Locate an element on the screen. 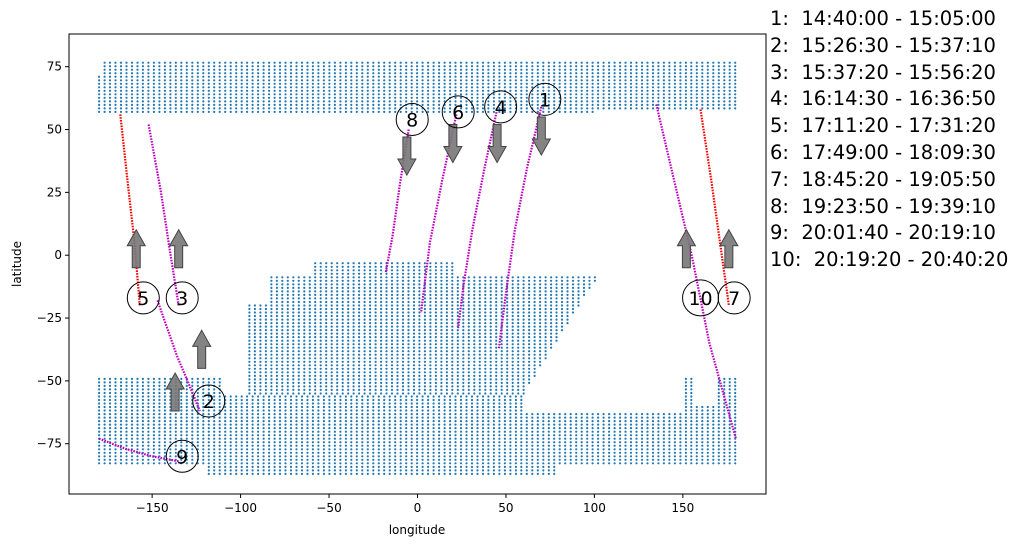 The height and width of the screenshot is (548, 1034). x-tick-label: 0 is located at coordinates (418, 508).